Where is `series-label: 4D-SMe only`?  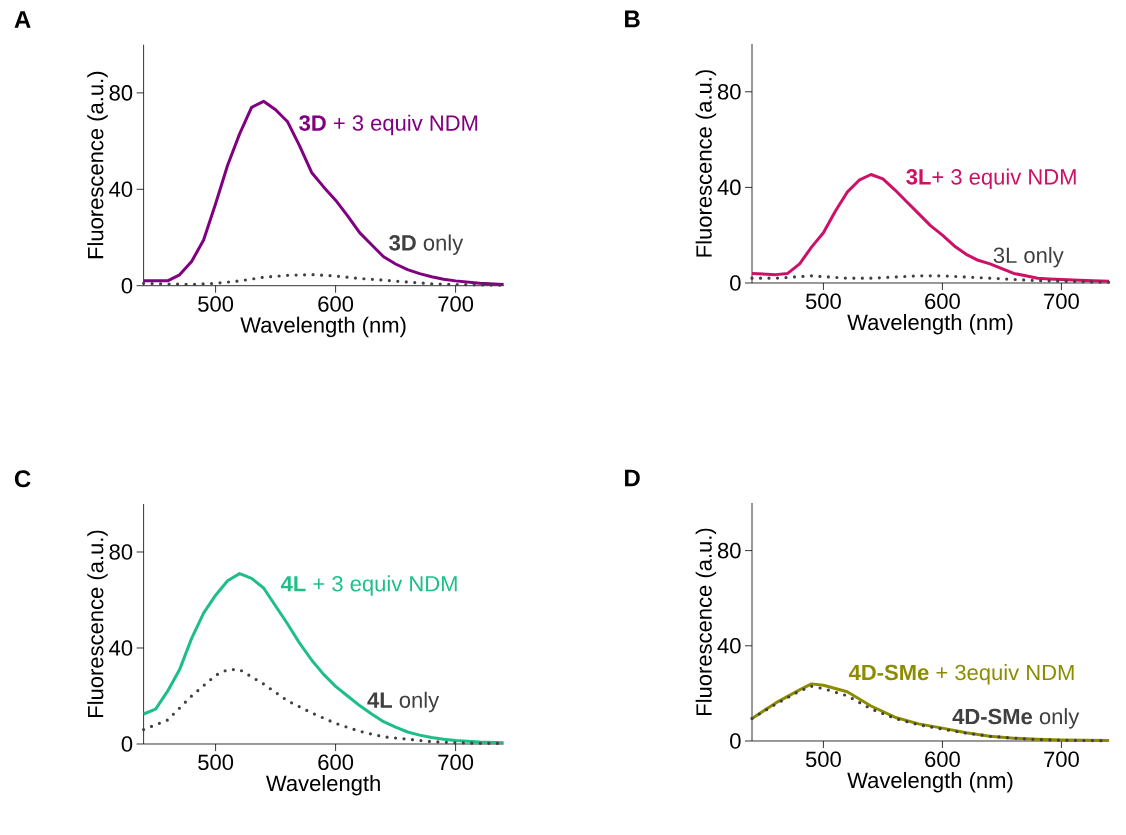
series-label: 4D-SMe only is located at coordinates (1016, 718).